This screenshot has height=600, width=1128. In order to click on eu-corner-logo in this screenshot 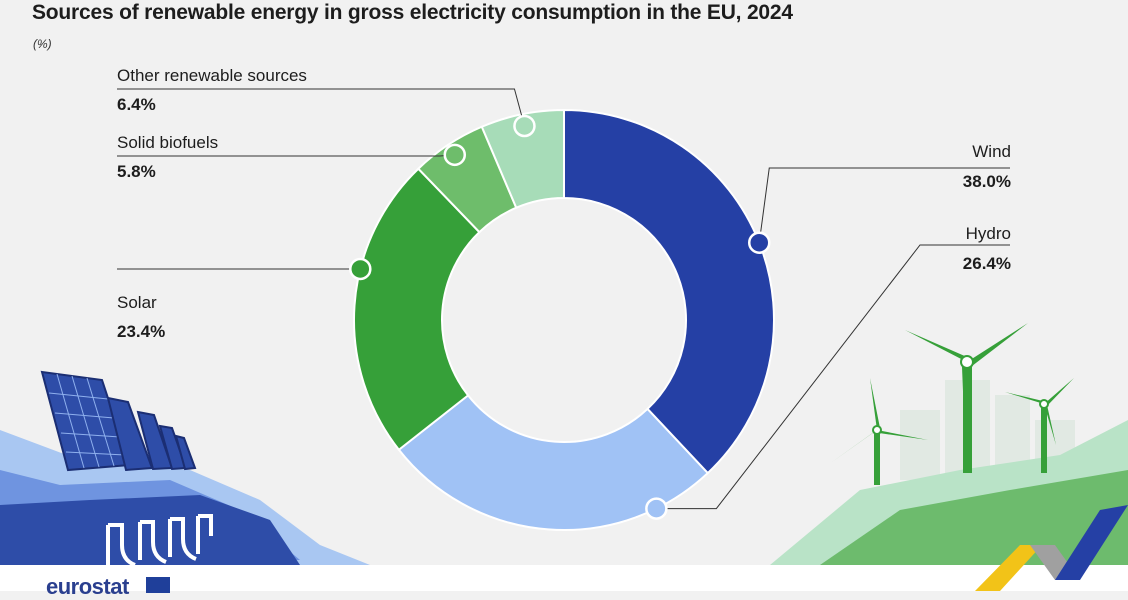, I will do `click(1051, 548)`.